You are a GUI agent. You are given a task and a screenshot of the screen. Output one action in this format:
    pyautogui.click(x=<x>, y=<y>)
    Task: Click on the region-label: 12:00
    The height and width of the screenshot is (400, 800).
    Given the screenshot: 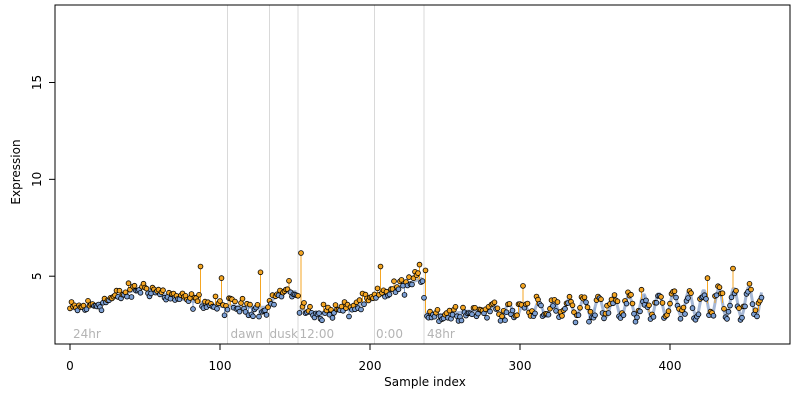 What is the action you would take?
    pyautogui.click(x=317, y=334)
    